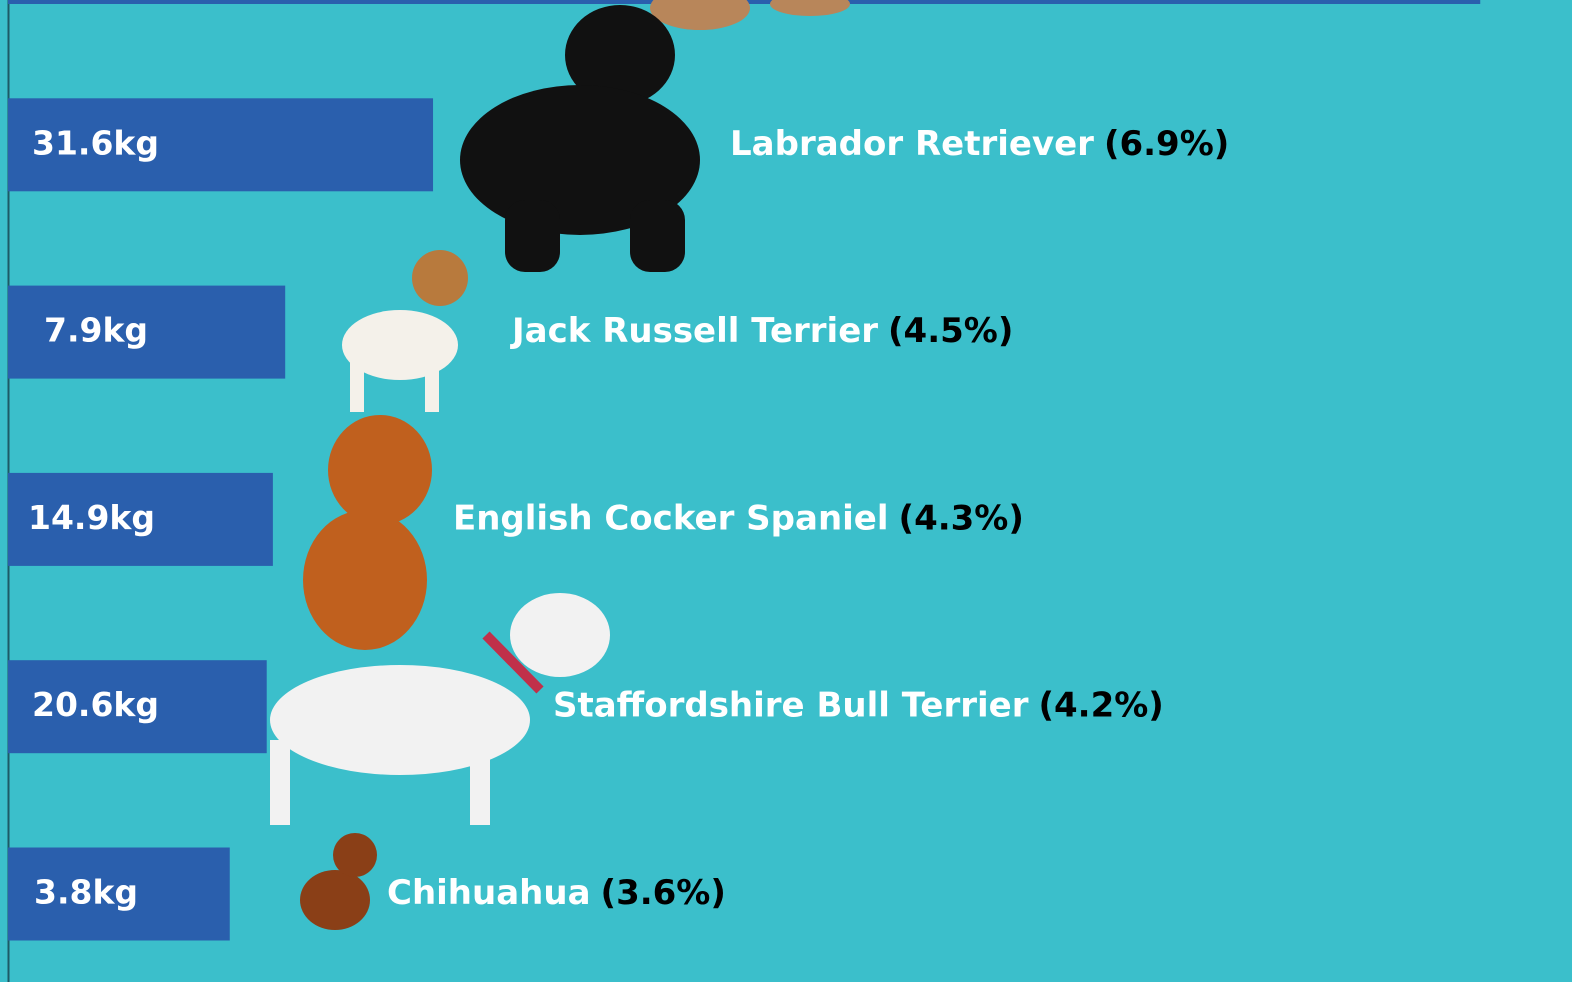 The image size is (1572, 982). I want to click on value-label: (4.3%), so click(961, 518).